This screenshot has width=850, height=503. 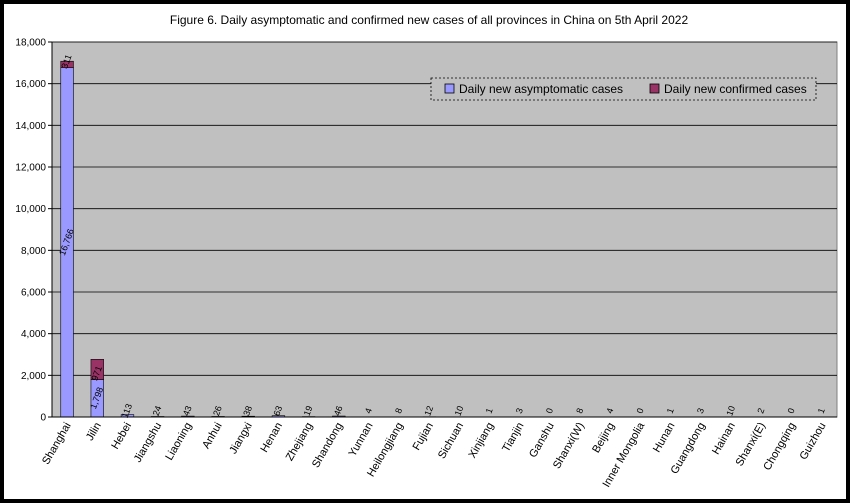 What do you see at coordinates (30, 209) in the screenshot?
I see `y-tick-label: 10,000` at bounding box center [30, 209].